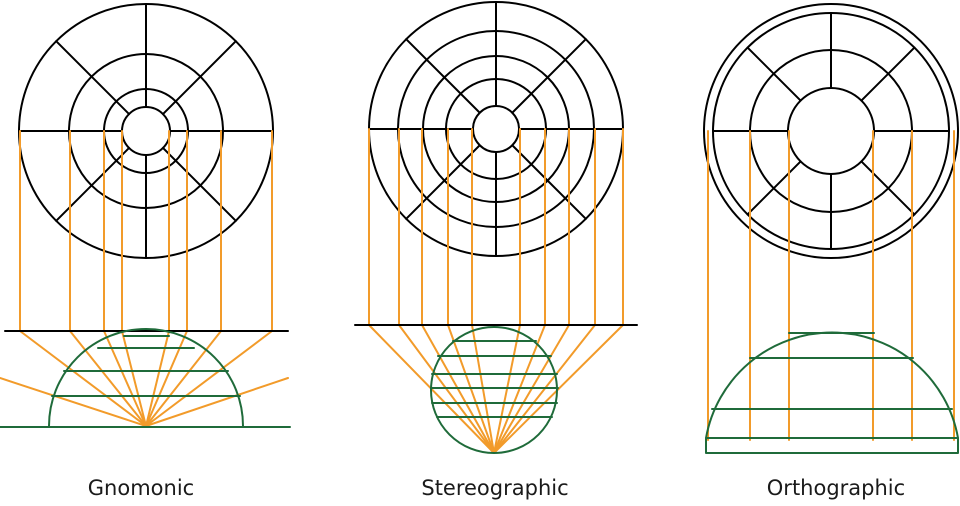 The width and height of the screenshot is (960, 506). I want to click on sphere, so click(494, 390).